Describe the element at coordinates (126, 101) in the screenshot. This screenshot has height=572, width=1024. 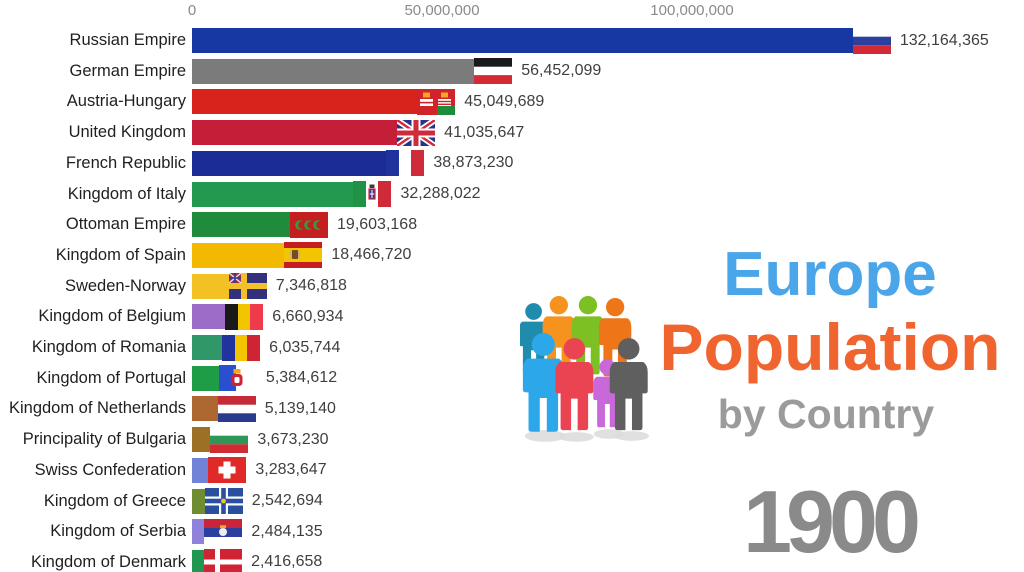
I see `country-label: Austria-Hungary` at that location.